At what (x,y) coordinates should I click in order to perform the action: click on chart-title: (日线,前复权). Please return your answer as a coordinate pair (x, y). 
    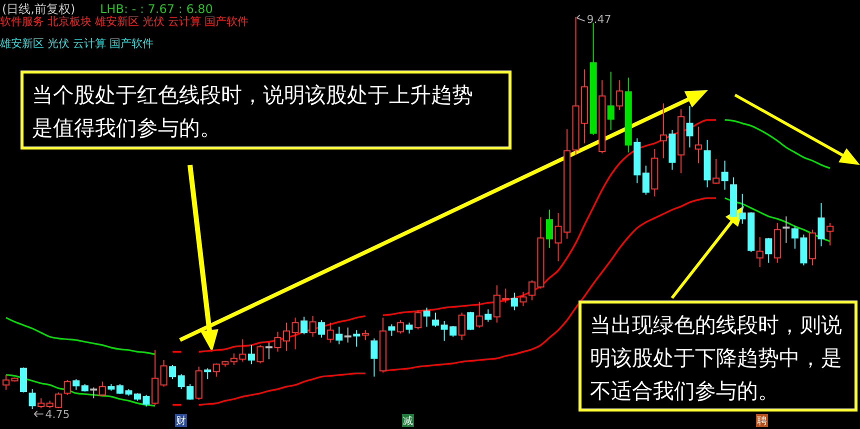
    Looking at the image, I should click on (39, 9).